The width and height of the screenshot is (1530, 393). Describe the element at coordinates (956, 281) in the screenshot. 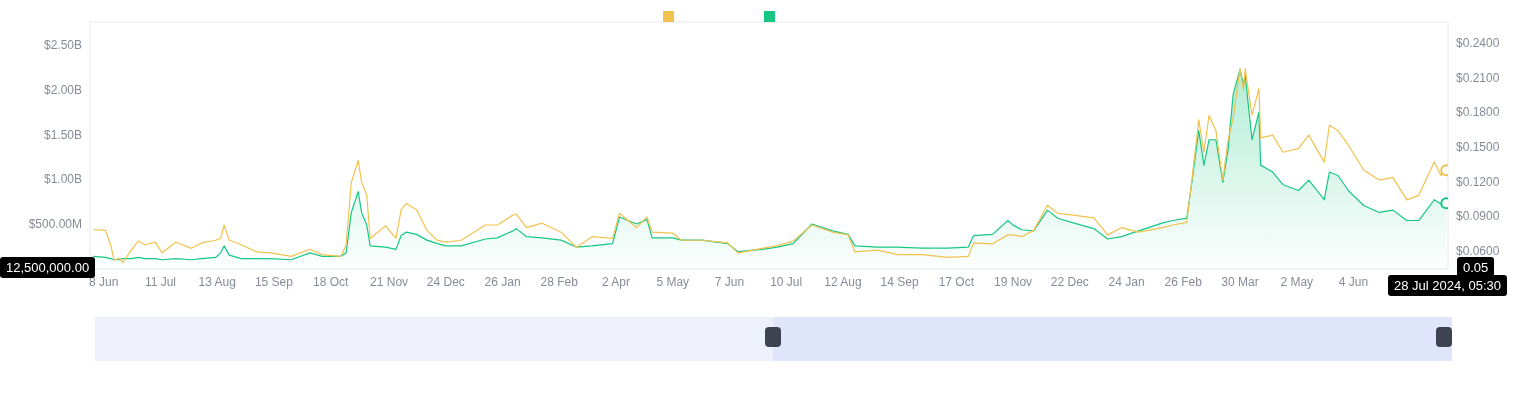

I see `x-tick-label: 17 Oct` at that location.